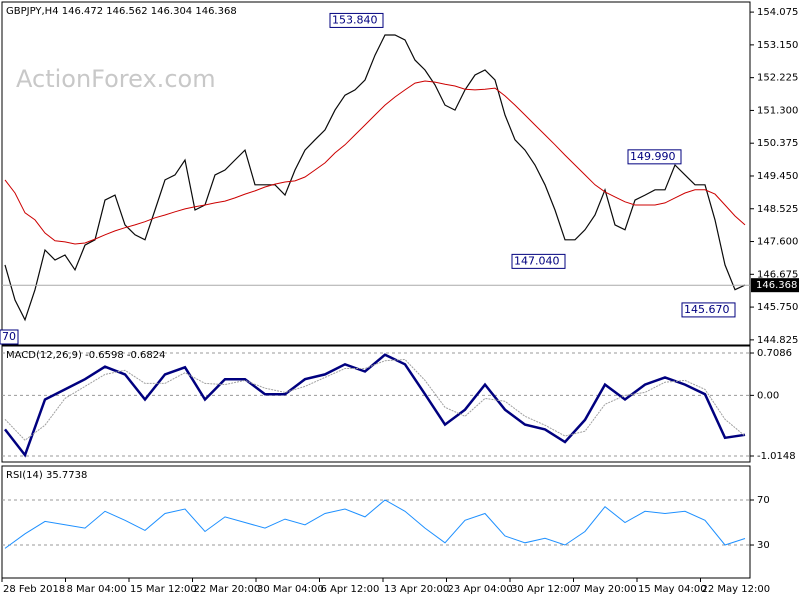 Image resolution: width=800 pixels, height=600 pixels. I want to click on x-tick-label: 22 May 12:00, so click(736, 589).